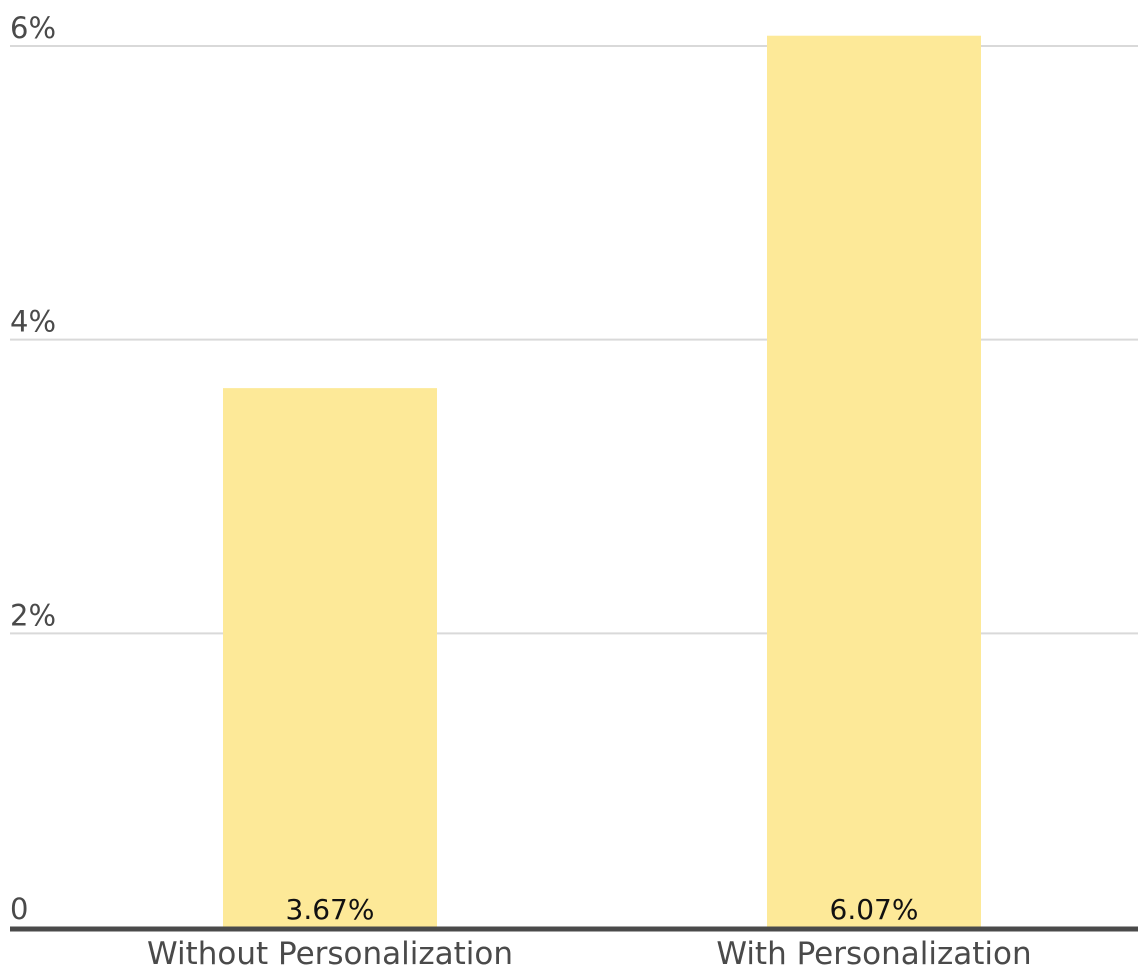 The image size is (1138, 969). I want to click on y-tick-label-2: 4%, so click(33, 322).